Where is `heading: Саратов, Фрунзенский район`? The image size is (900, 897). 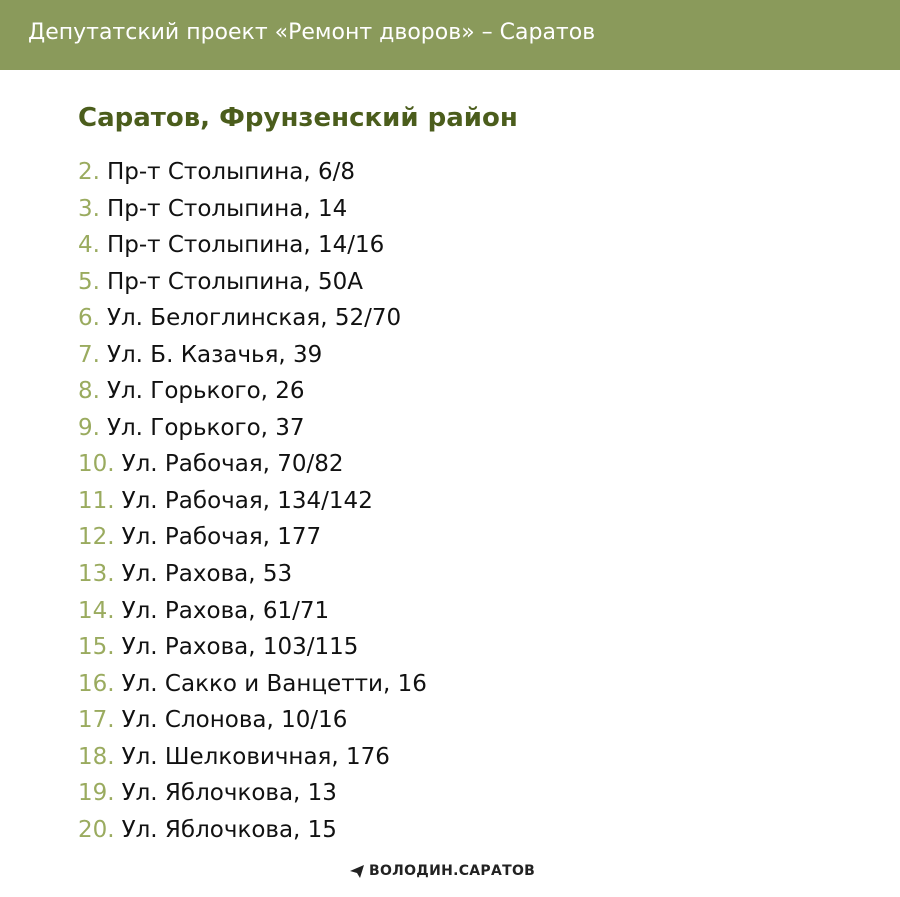 heading: Саратов, Фрунзенский район is located at coordinates (298, 118).